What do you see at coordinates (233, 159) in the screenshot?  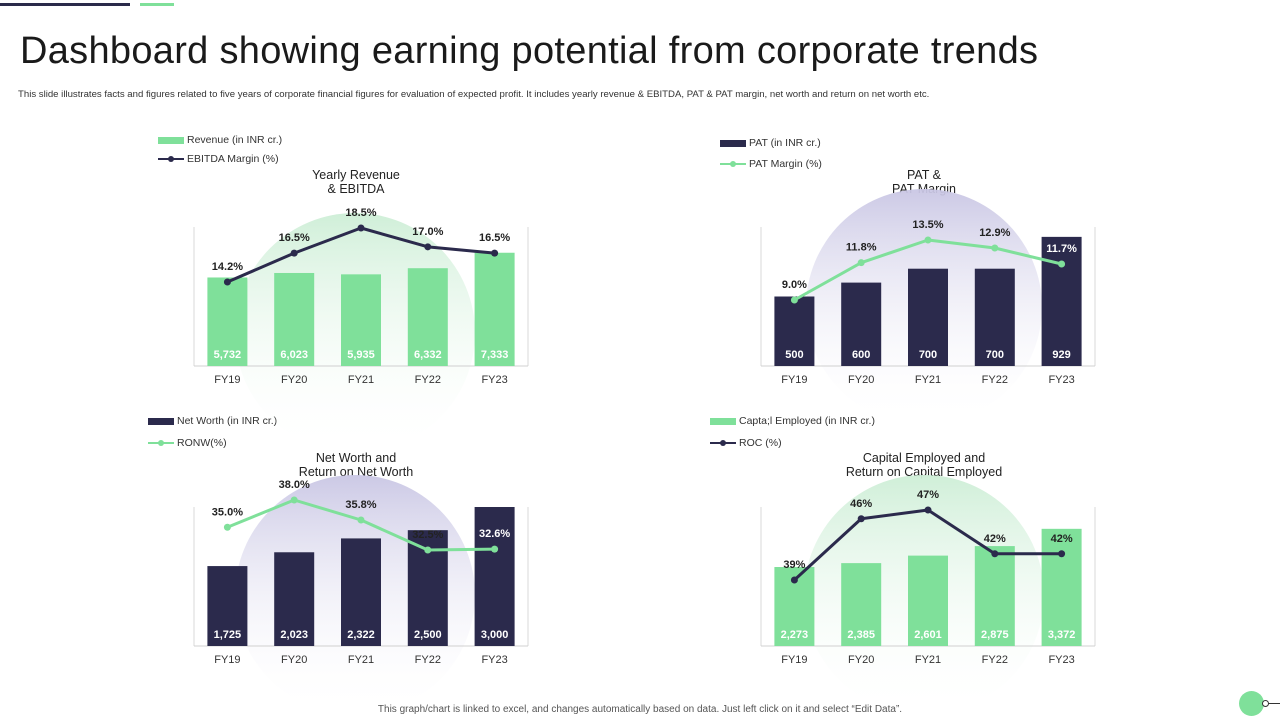 I see `legend-label: EBITDA Margin (%)` at bounding box center [233, 159].